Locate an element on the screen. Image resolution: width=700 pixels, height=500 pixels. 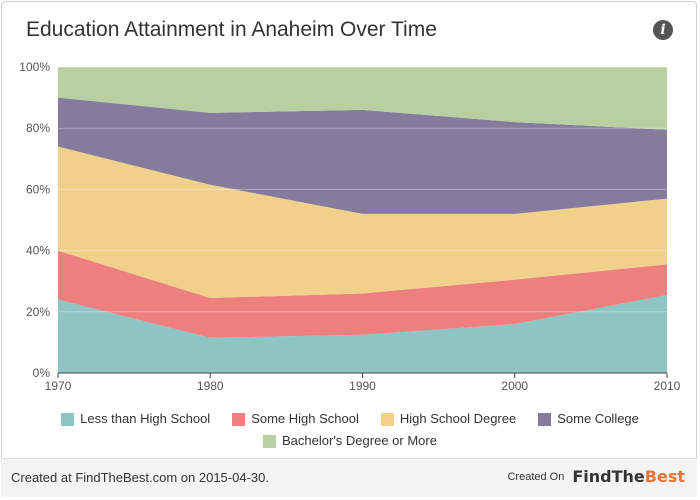
legend-item: High School Degree is located at coordinates (448, 419).